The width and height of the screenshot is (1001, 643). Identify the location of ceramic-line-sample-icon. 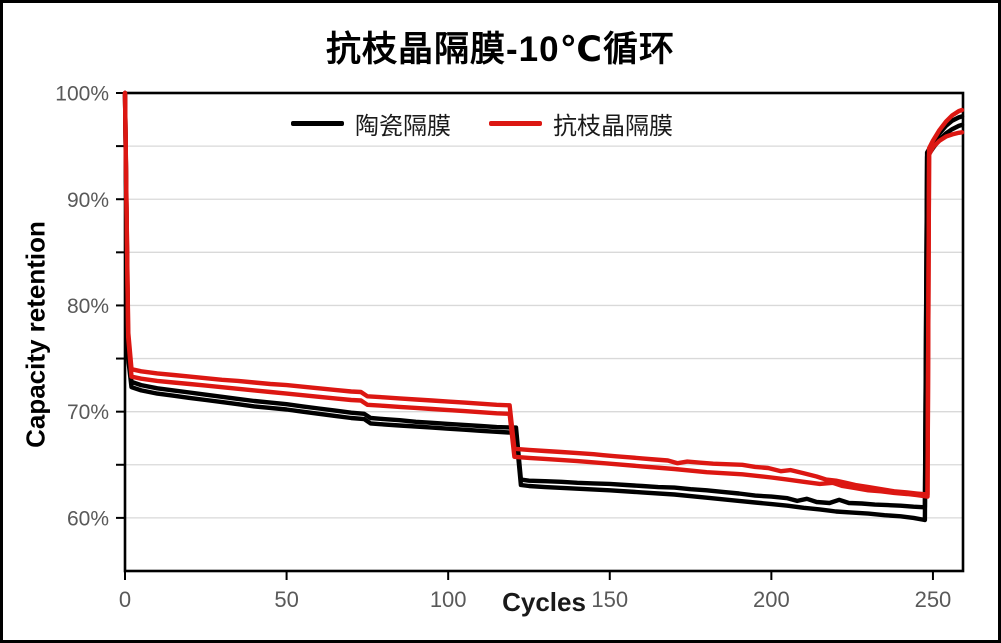
(317, 123).